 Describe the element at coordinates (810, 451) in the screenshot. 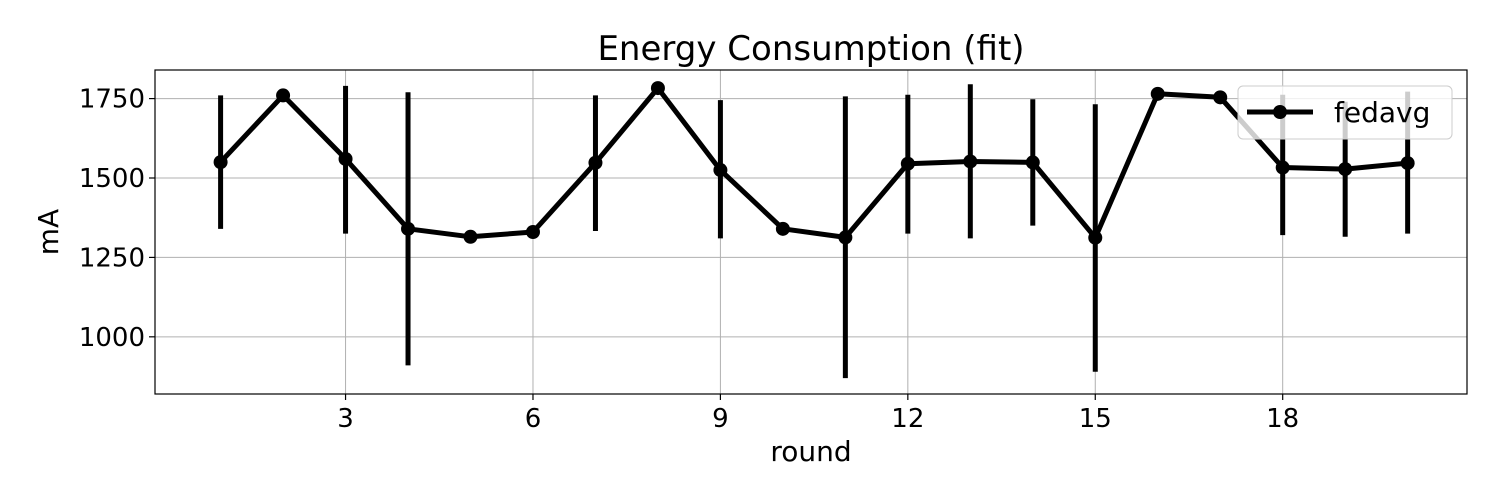

I see `x-axis-label: round` at that location.